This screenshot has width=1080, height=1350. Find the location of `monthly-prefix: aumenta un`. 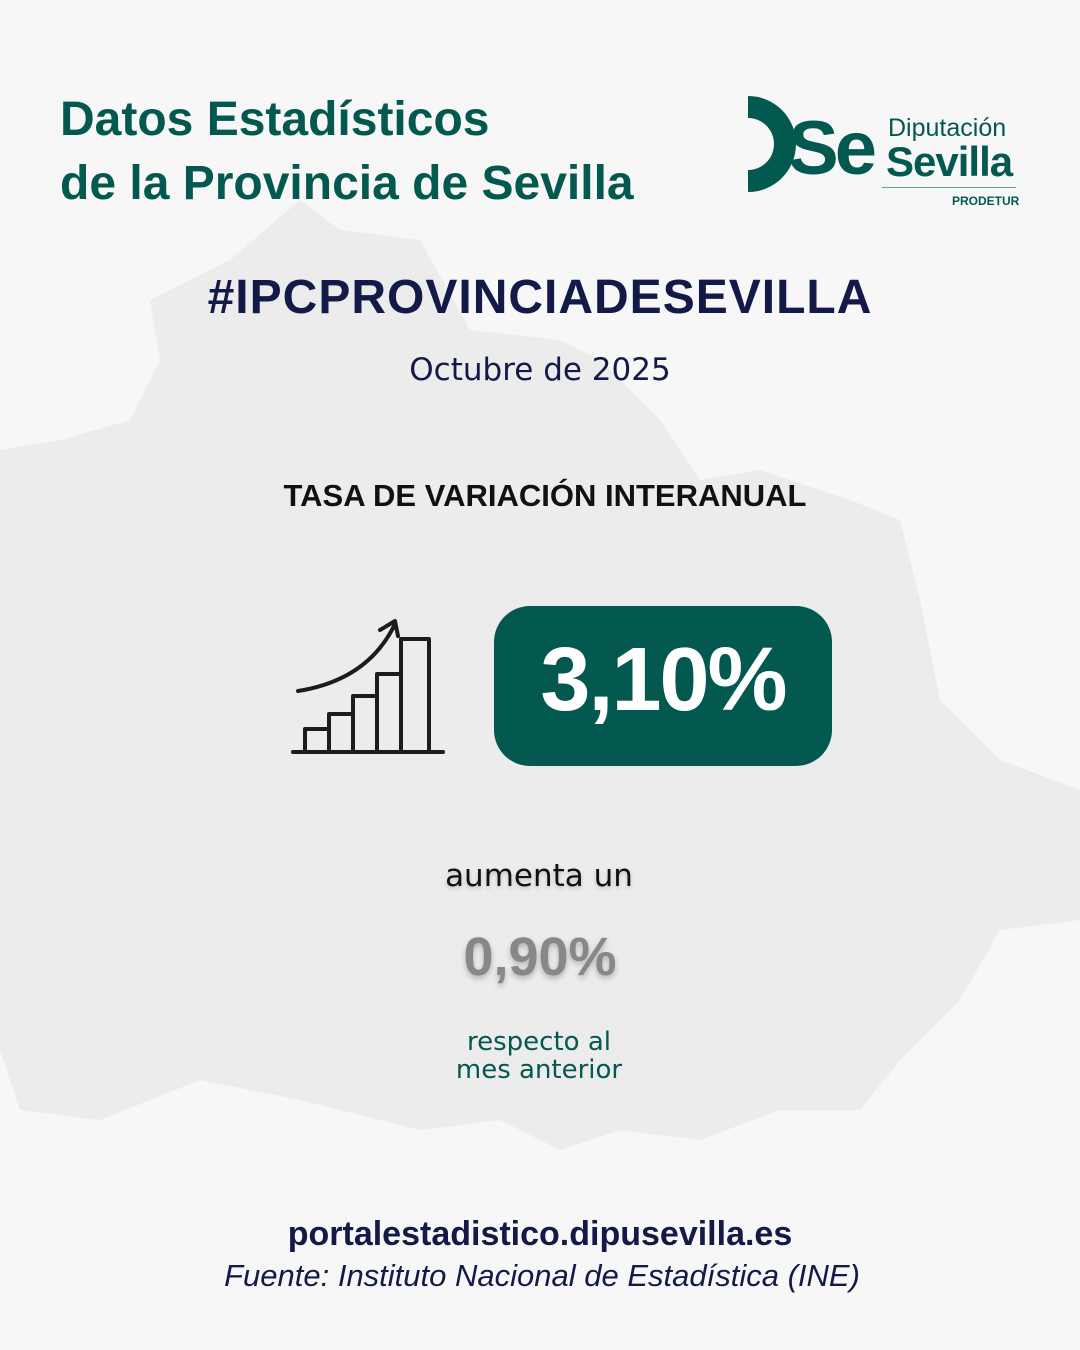

monthly-prefix: aumenta un is located at coordinates (539, 876).